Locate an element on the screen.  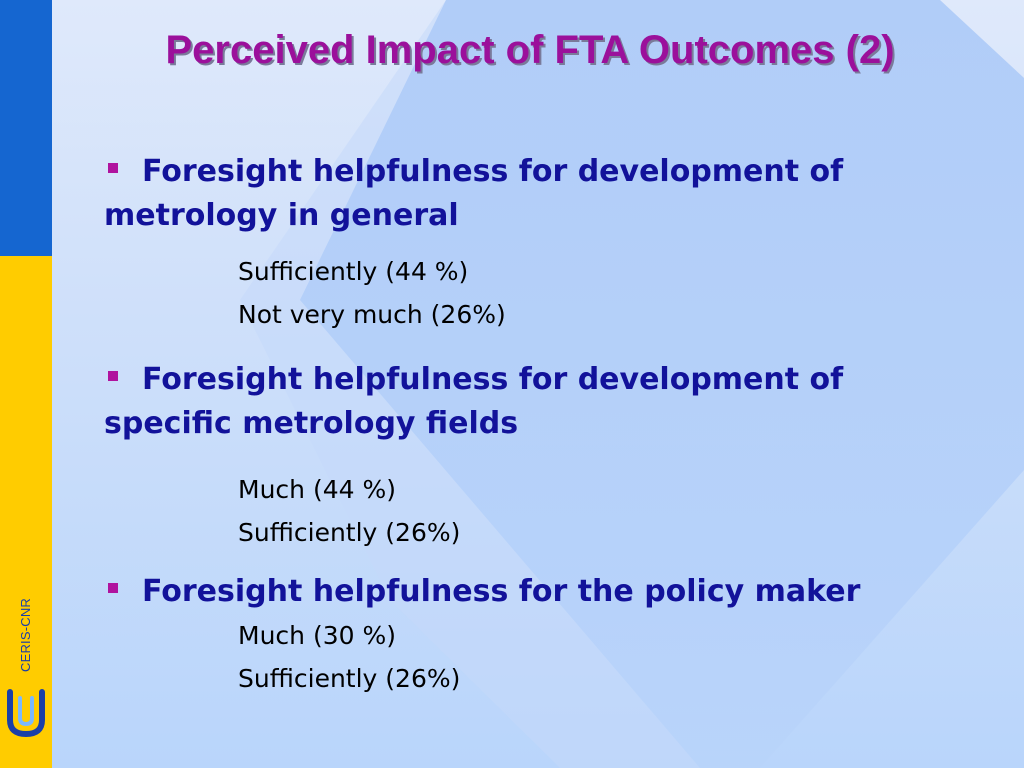
bullet-values: Much (30 %) Sufficiently (26%) is located at coordinates (591, 657).